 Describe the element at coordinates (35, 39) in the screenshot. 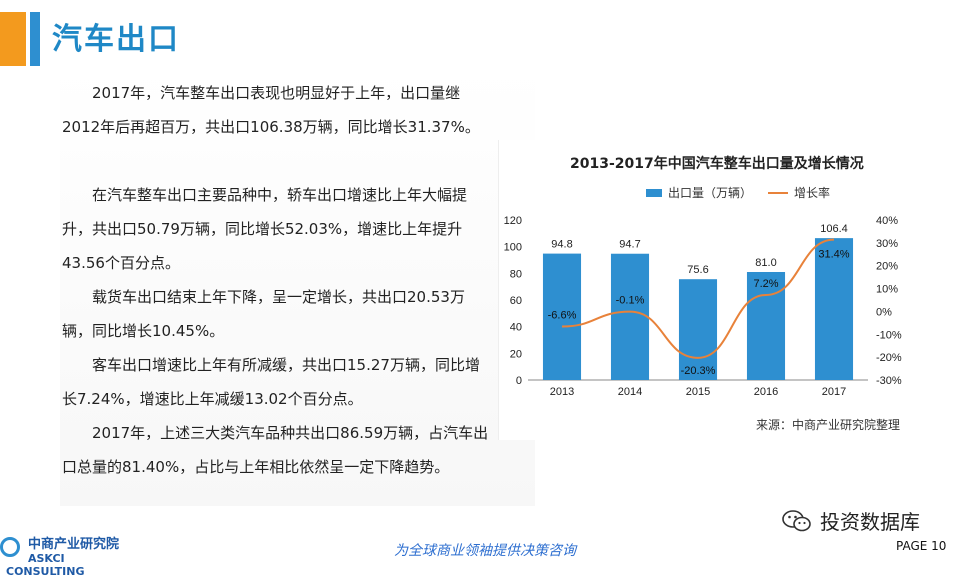

I see `accent-bar-blue` at that location.